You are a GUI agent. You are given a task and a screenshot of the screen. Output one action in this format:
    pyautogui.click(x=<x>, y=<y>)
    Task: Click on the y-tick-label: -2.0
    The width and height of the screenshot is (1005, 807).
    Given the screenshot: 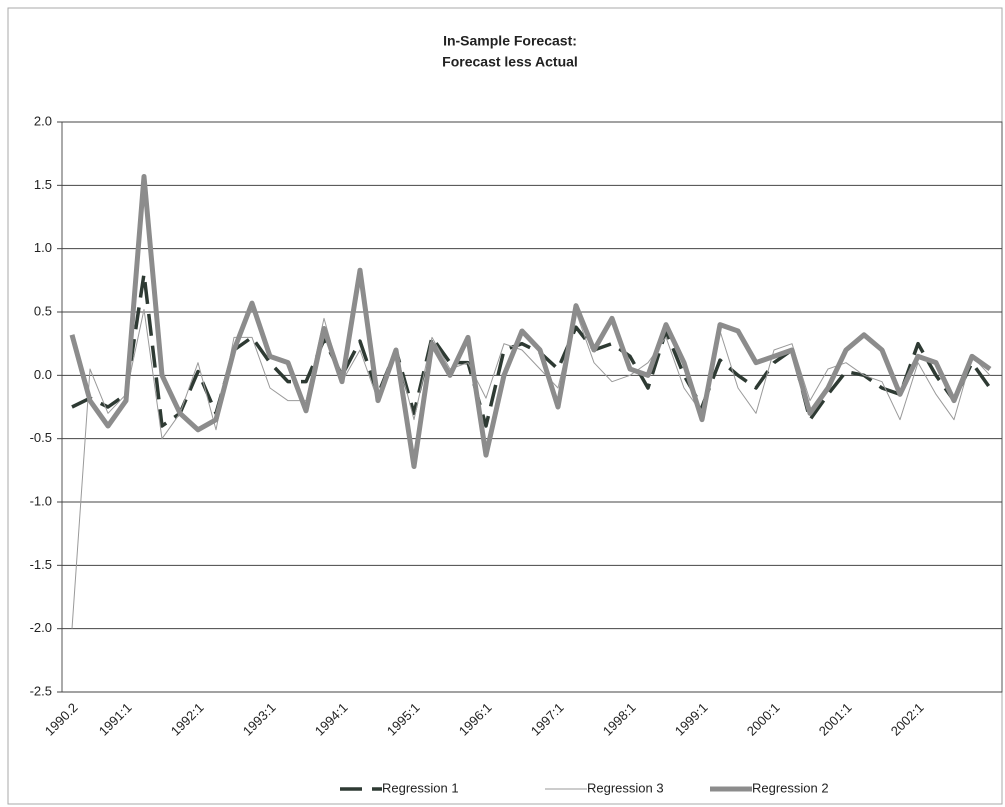 What is the action you would take?
    pyautogui.click(x=41, y=627)
    